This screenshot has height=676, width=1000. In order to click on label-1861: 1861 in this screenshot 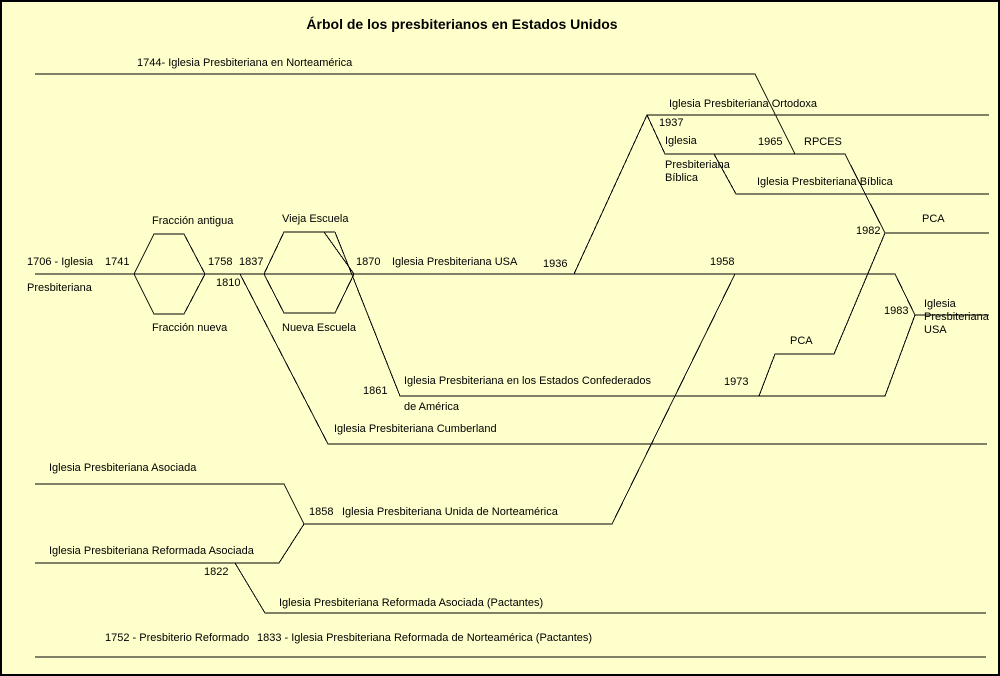, I will do `click(375, 391)`.